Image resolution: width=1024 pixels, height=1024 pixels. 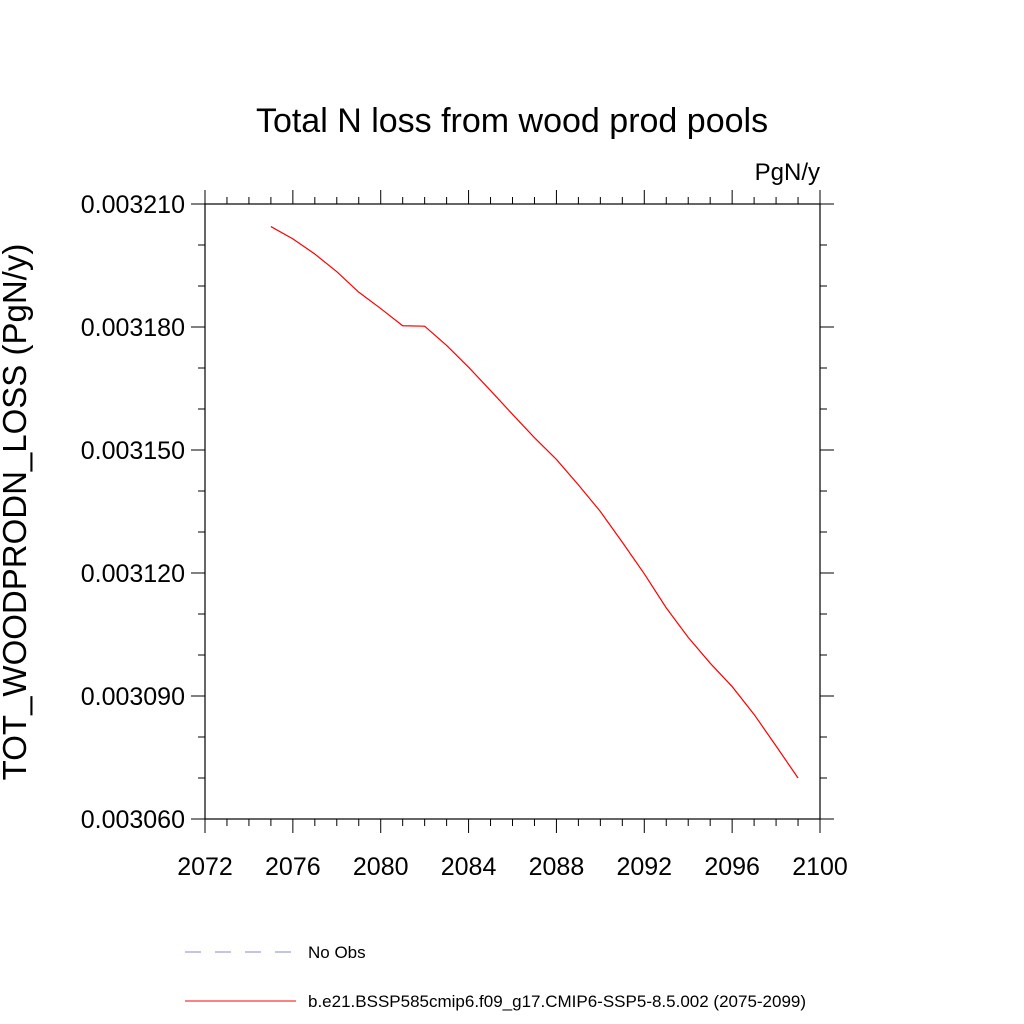 What do you see at coordinates (133, 328) in the screenshot?
I see `y-tick-label: 0.003180` at bounding box center [133, 328].